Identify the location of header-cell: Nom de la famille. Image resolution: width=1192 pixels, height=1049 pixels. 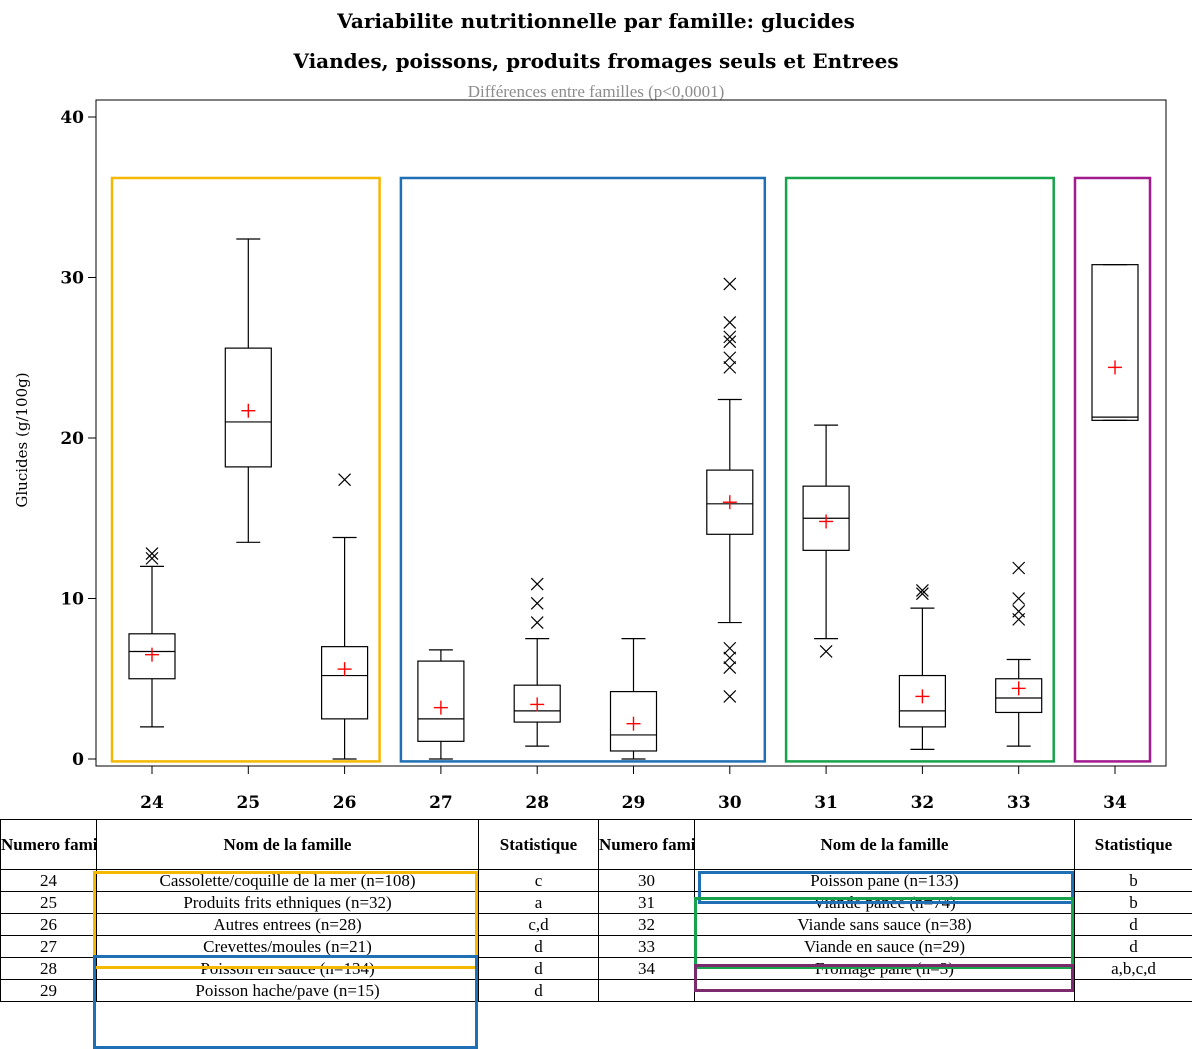
(287, 844).